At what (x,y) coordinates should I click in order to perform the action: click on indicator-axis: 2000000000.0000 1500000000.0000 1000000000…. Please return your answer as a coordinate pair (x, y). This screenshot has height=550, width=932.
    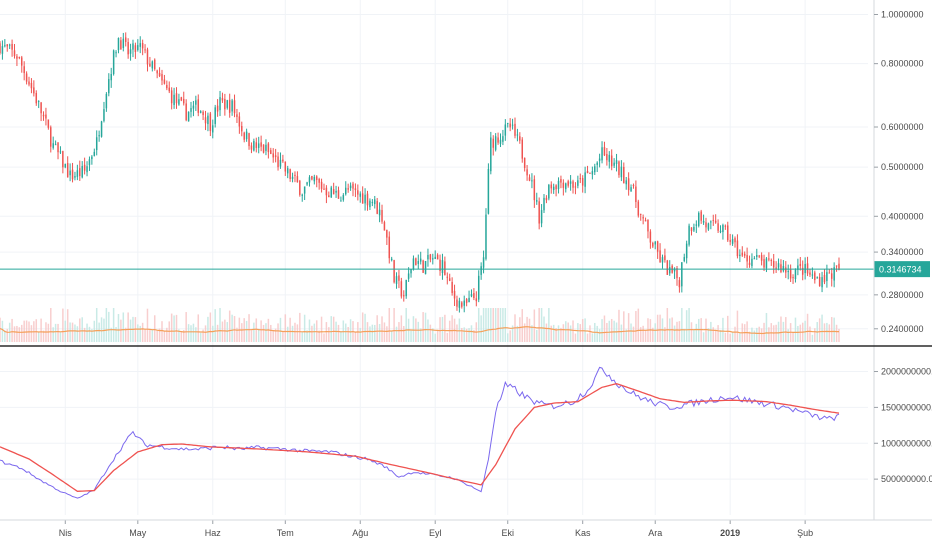
    Looking at the image, I should click on (903, 426).